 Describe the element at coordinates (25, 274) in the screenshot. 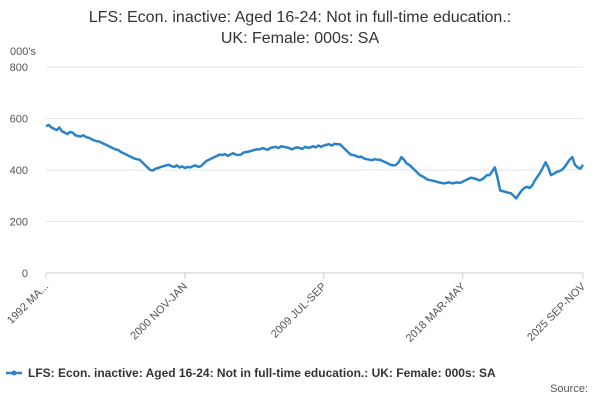

I see `y-tick-label: 0` at that location.